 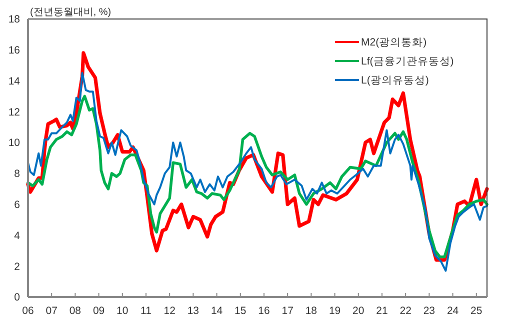 I want to click on x-tick-label: 10, so click(x=122, y=311).